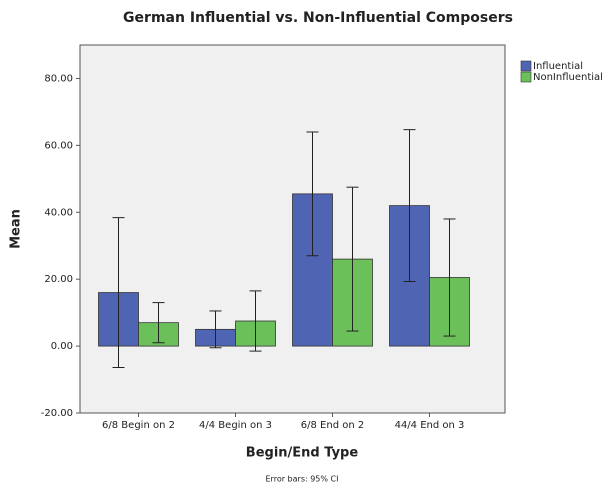  Describe the element at coordinates (558, 66) in the screenshot. I see `legend-label: Influential` at that location.